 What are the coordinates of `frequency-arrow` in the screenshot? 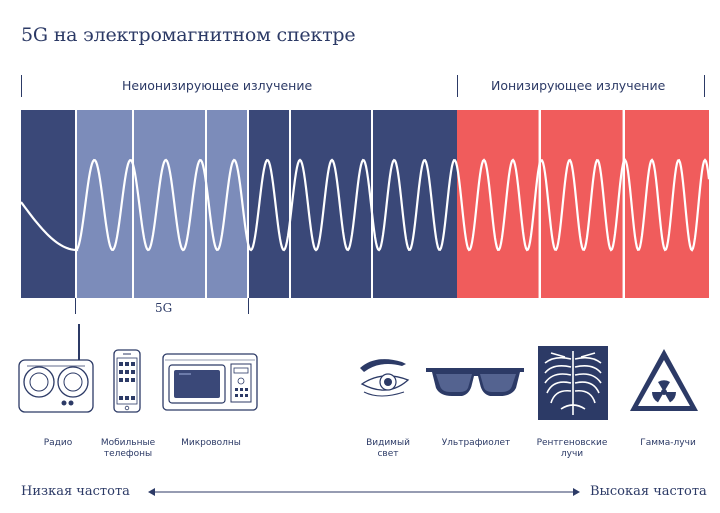 It's located at (364, 492).